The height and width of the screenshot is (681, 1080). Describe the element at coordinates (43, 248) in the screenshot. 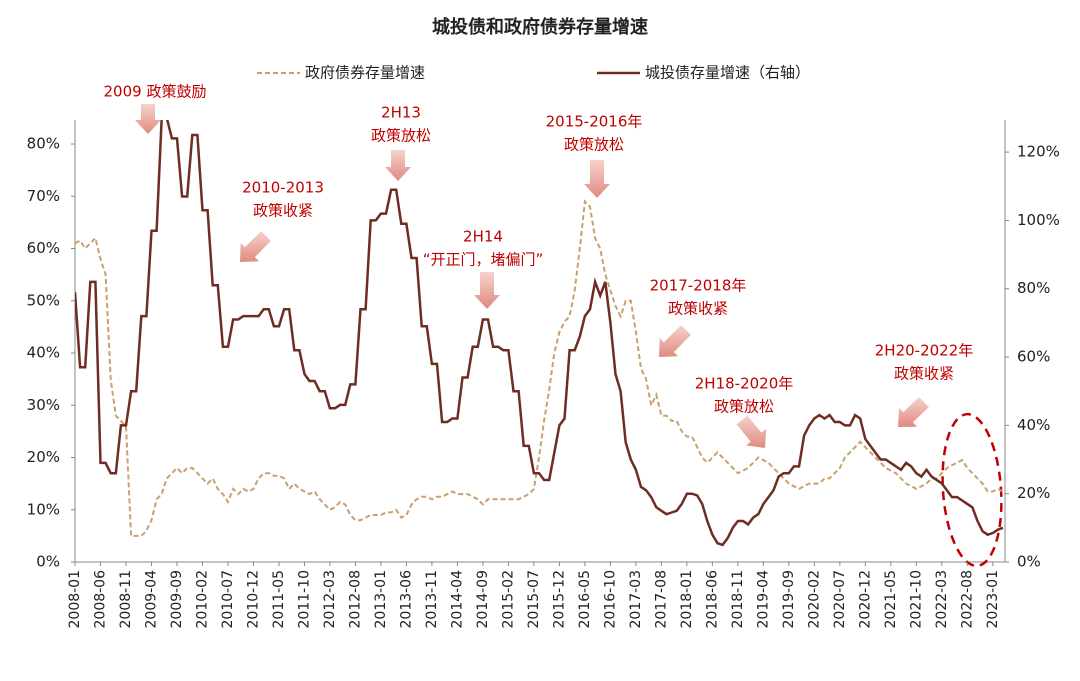

I see `y-tick-label: 60%` at that location.